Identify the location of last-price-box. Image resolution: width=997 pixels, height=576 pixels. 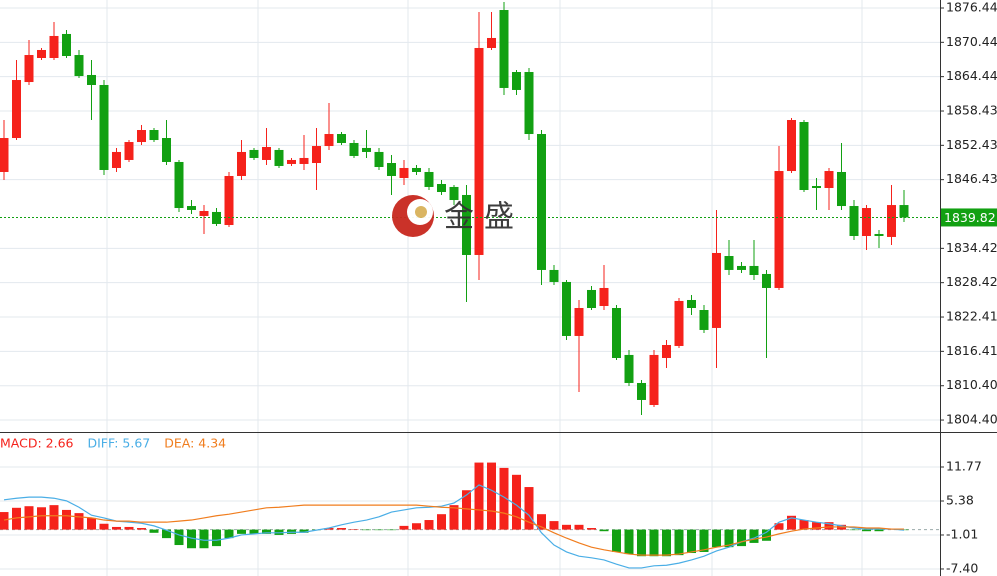
(969, 217).